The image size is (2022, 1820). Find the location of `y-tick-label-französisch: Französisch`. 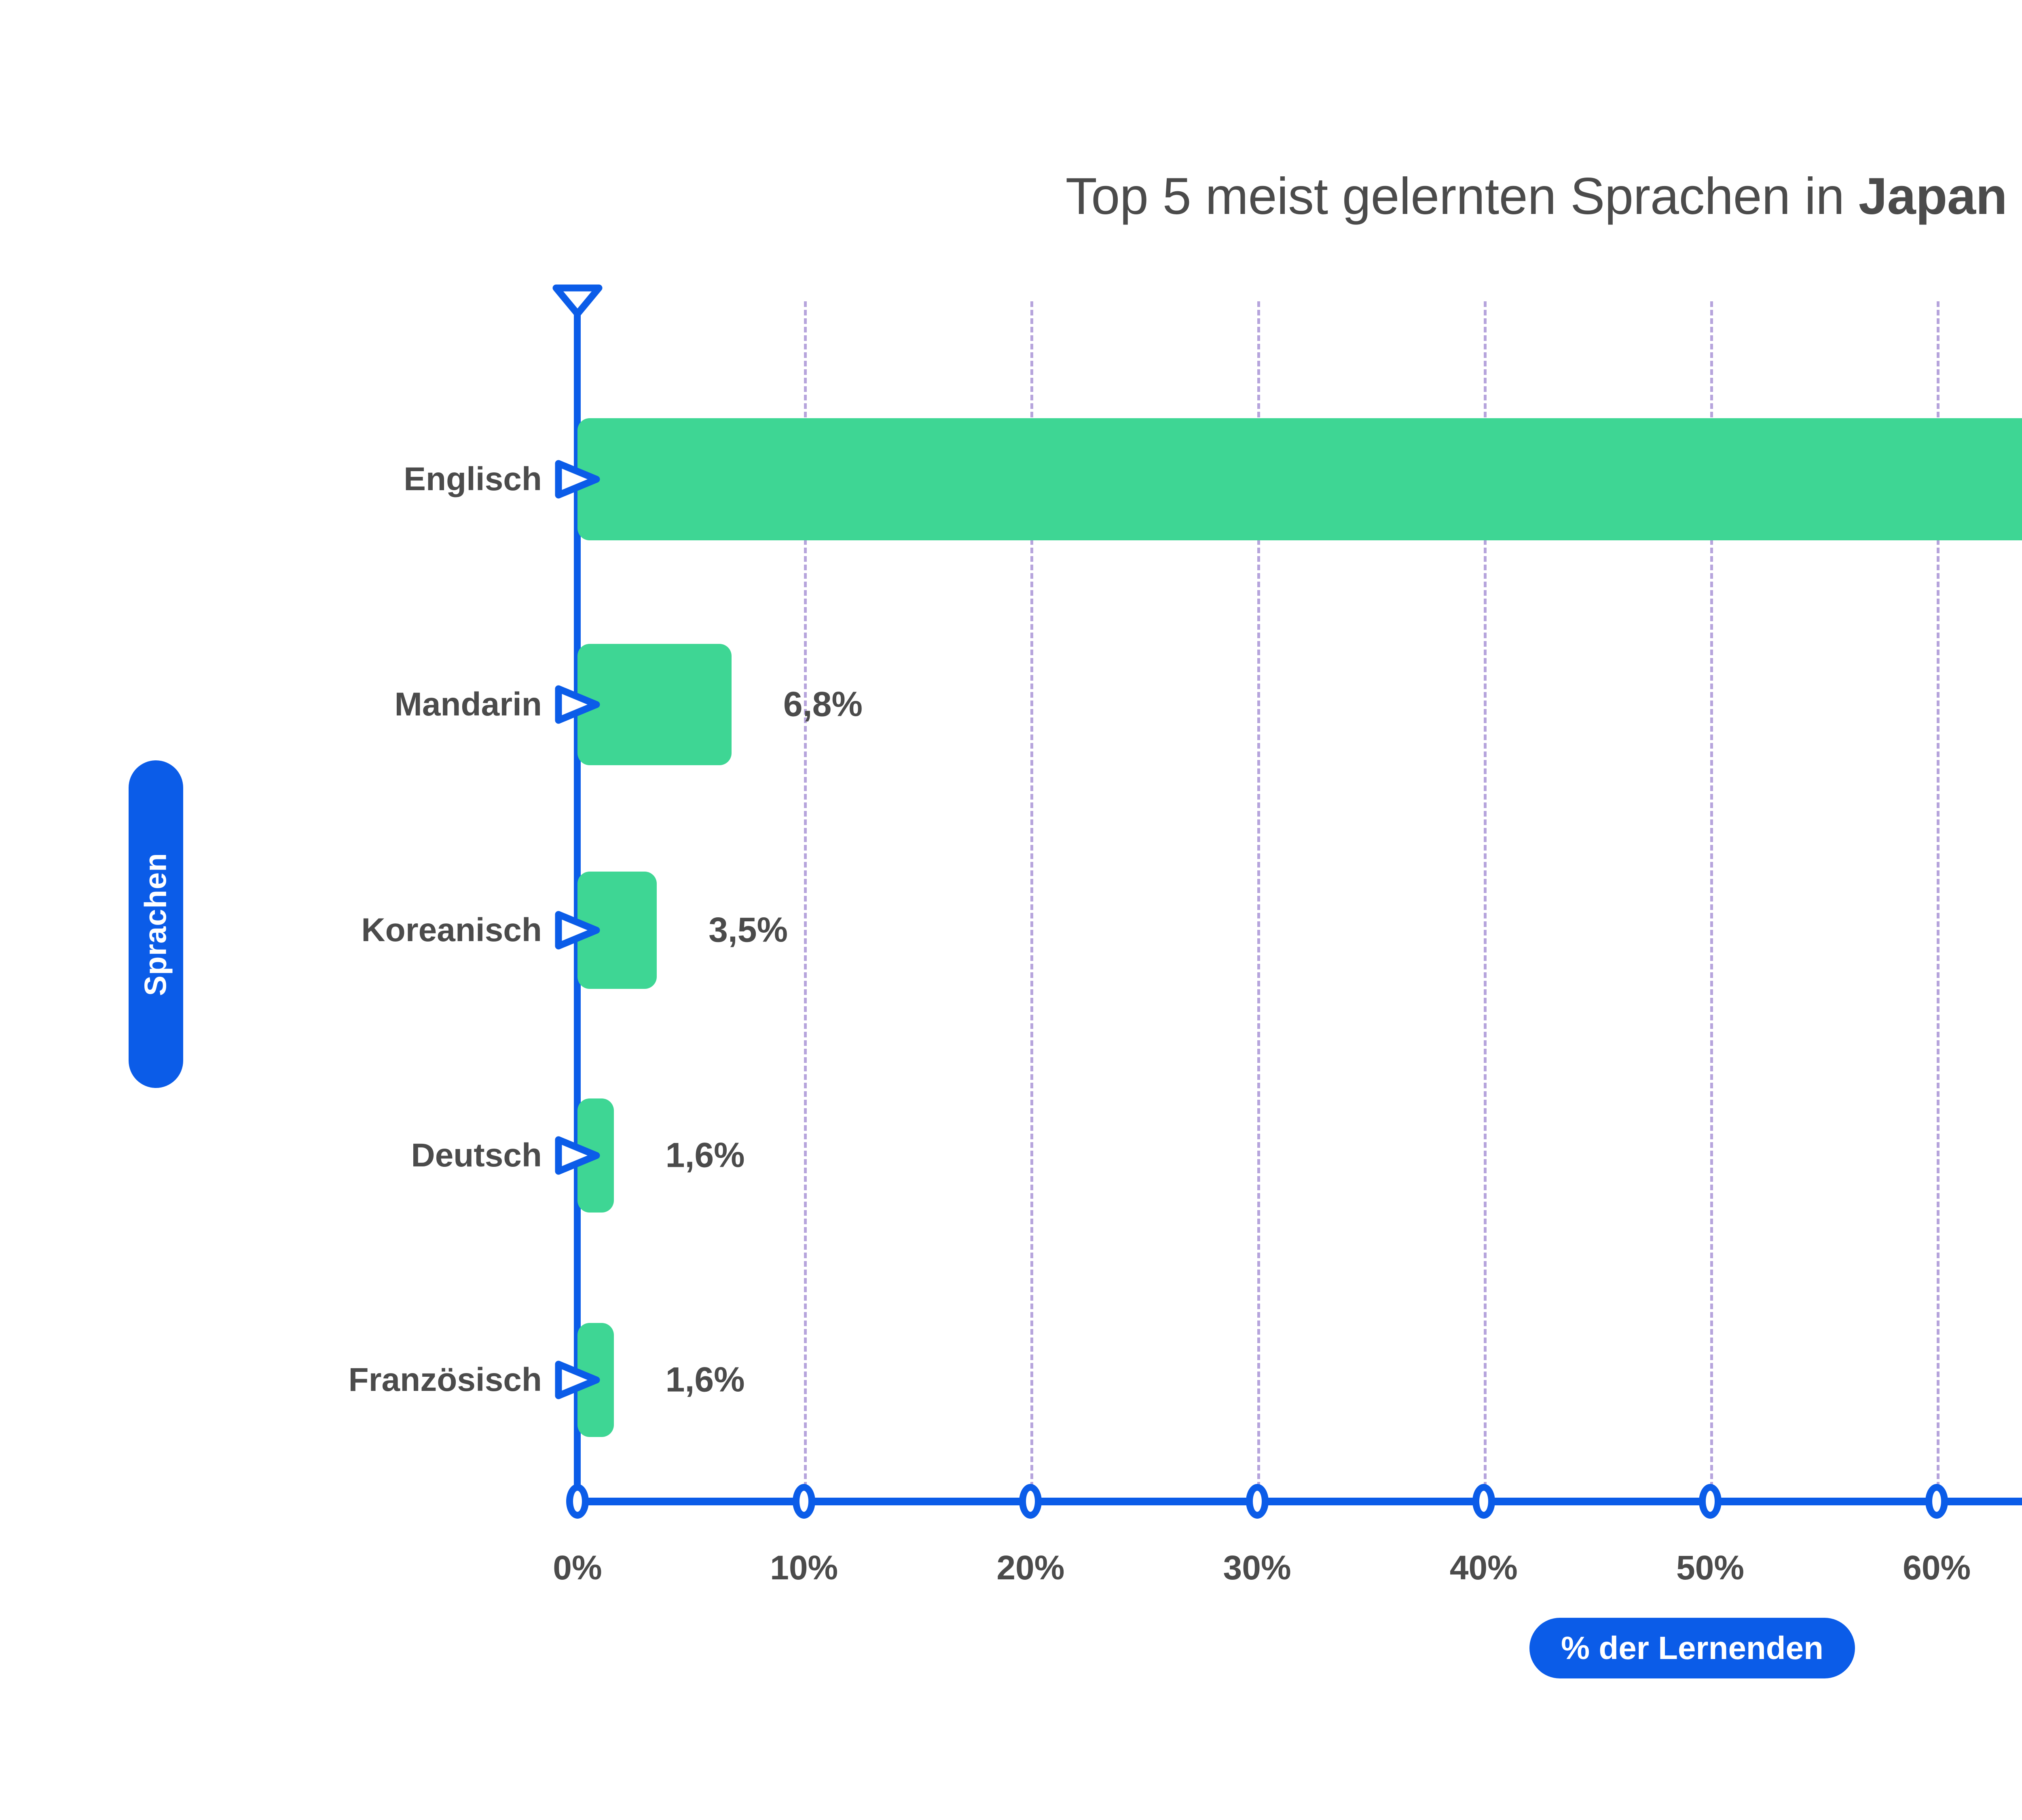

y-tick-label-französisch: Französisch is located at coordinates (445, 1380).